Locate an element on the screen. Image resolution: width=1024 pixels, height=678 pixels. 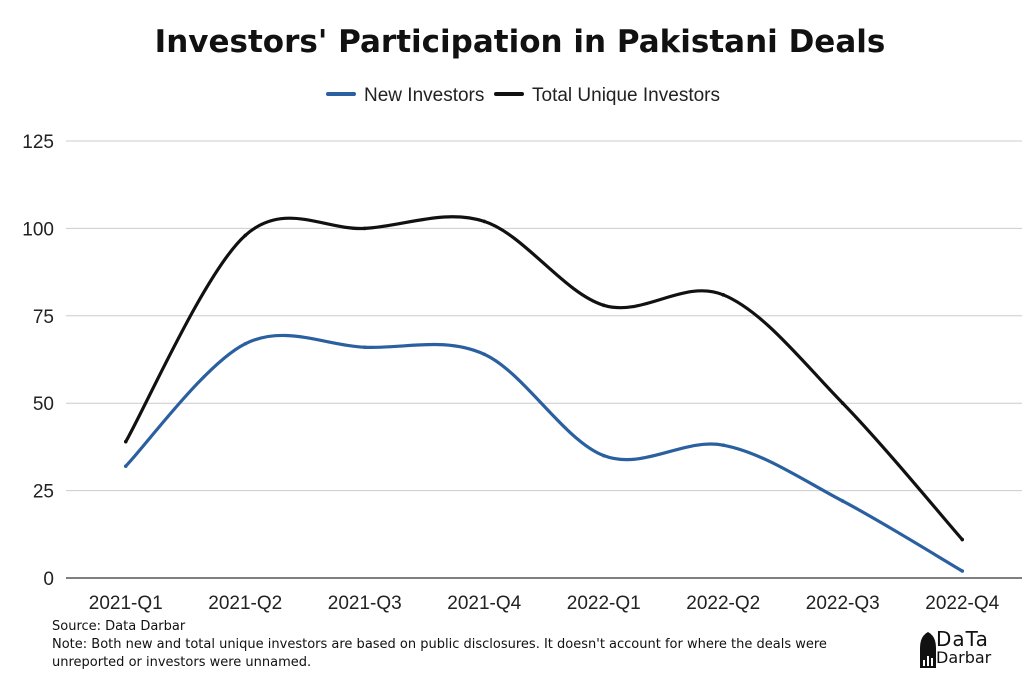
y-tick-label: 75 is located at coordinates (43, 317).